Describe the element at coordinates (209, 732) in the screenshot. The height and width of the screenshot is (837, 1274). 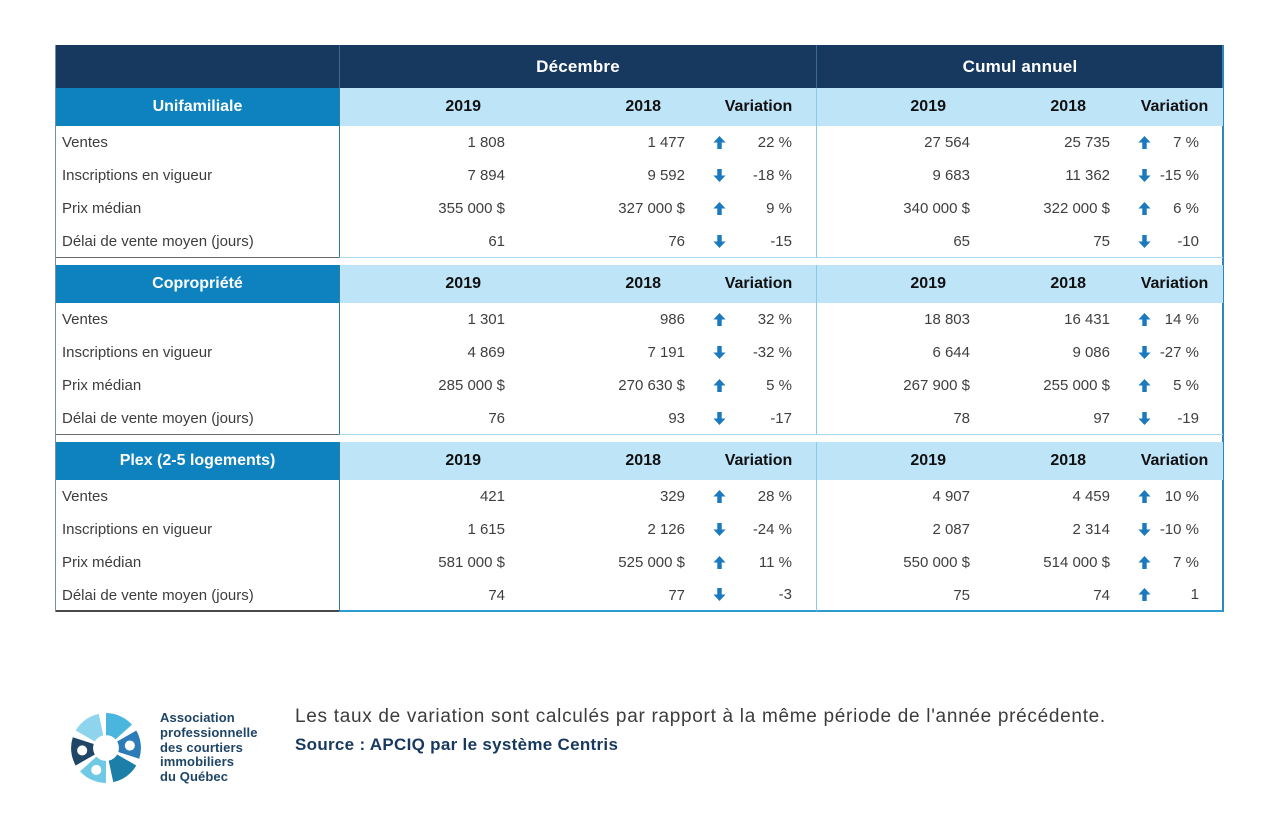
I see `logo-line: professionnelle` at that location.